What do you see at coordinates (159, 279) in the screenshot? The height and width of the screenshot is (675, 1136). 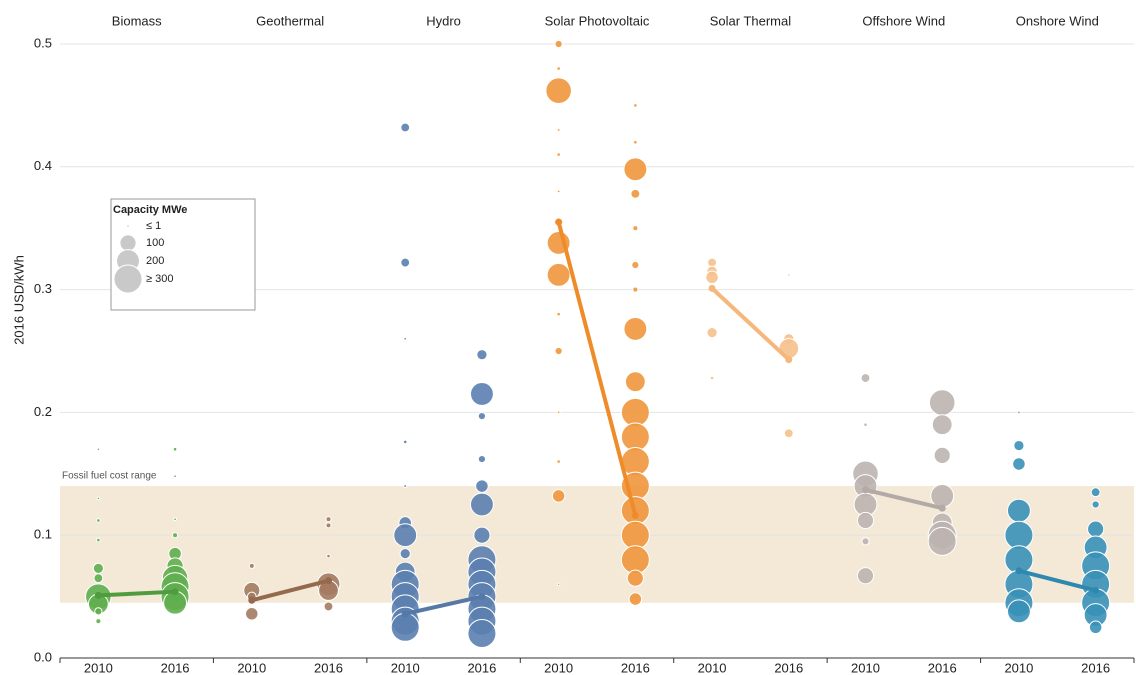 I see `legend-label: ≥ 300` at bounding box center [159, 279].